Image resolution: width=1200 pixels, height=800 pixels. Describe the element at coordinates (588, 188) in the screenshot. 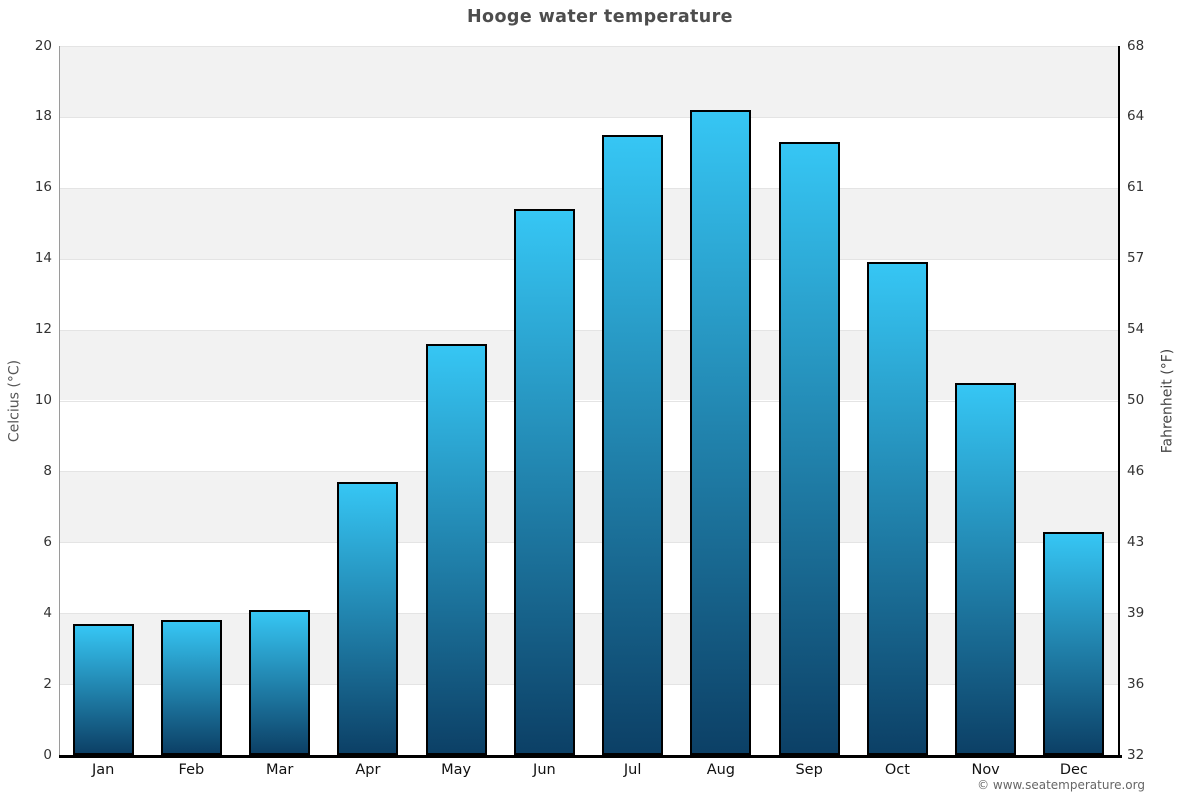

I see `gridline-16c` at that location.